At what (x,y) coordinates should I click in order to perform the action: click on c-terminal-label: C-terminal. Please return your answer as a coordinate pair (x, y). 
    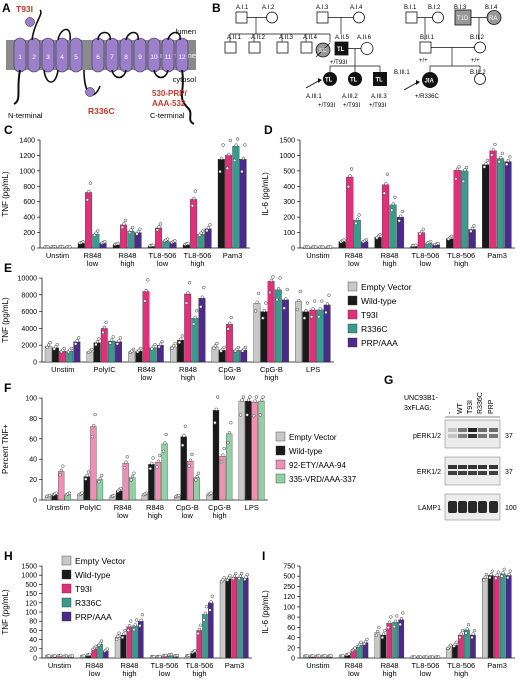
    Looking at the image, I should click on (167, 115).